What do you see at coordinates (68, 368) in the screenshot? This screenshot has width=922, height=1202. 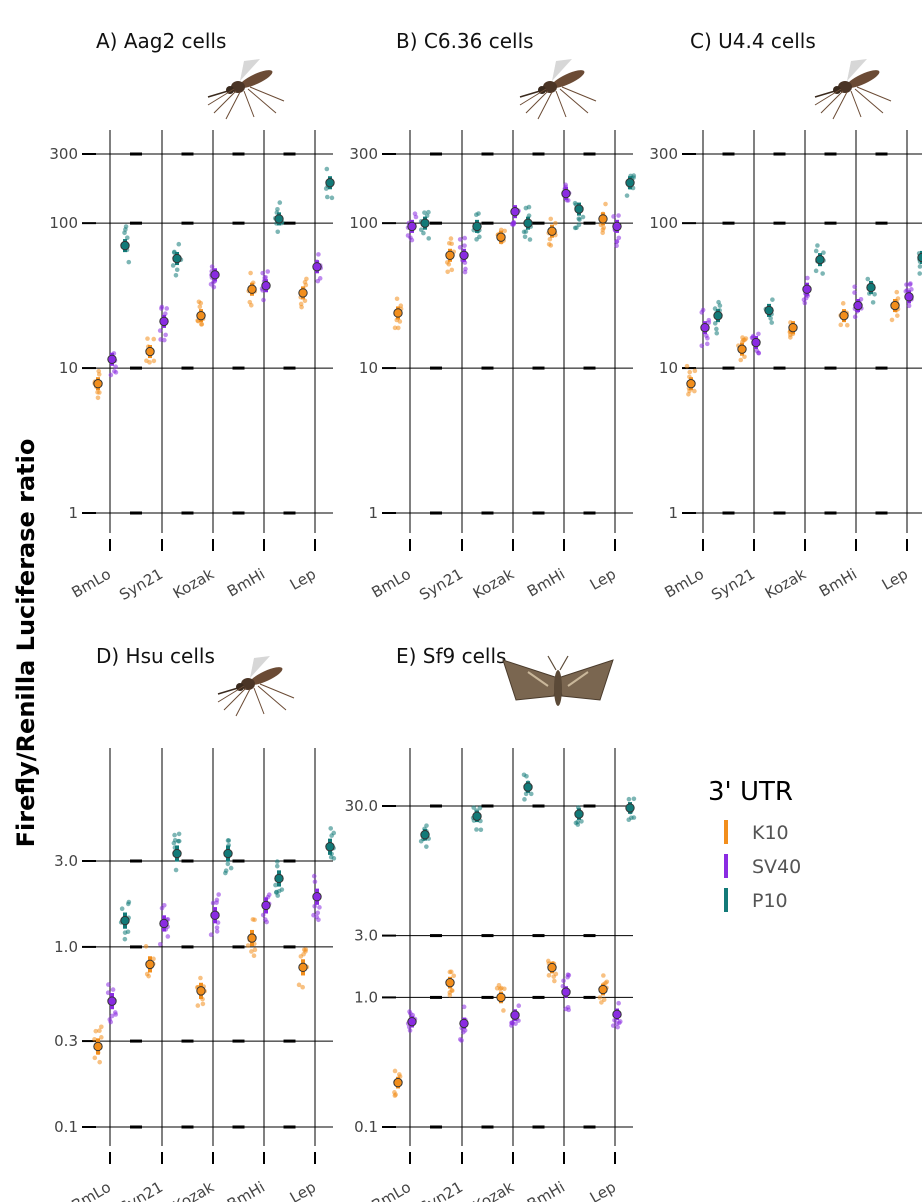 I see `y-tick-label: 10` at bounding box center [68, 368].